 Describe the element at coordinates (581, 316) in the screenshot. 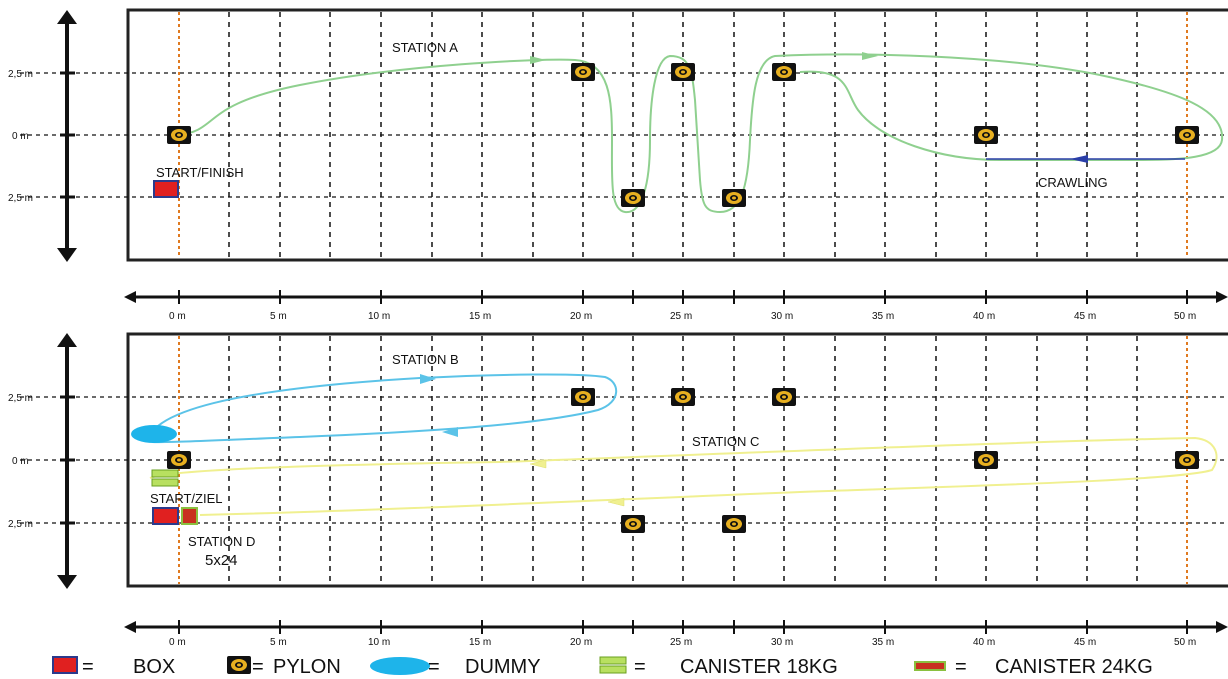

I see `top-x-label-20: 20 m` at that location.